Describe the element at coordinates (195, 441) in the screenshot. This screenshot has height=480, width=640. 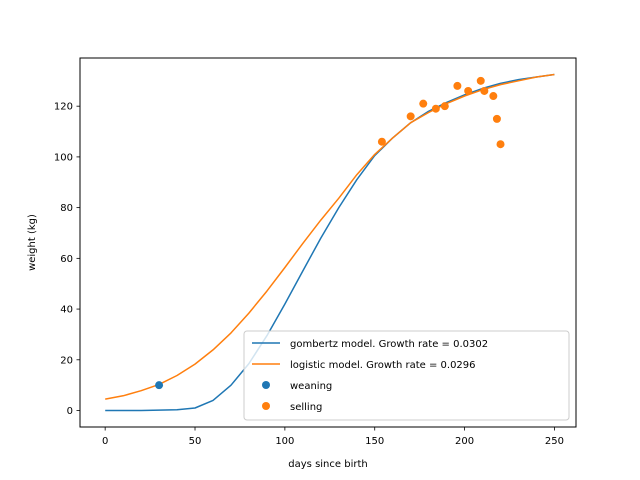
I see `x-tick-label: 50` at that location.